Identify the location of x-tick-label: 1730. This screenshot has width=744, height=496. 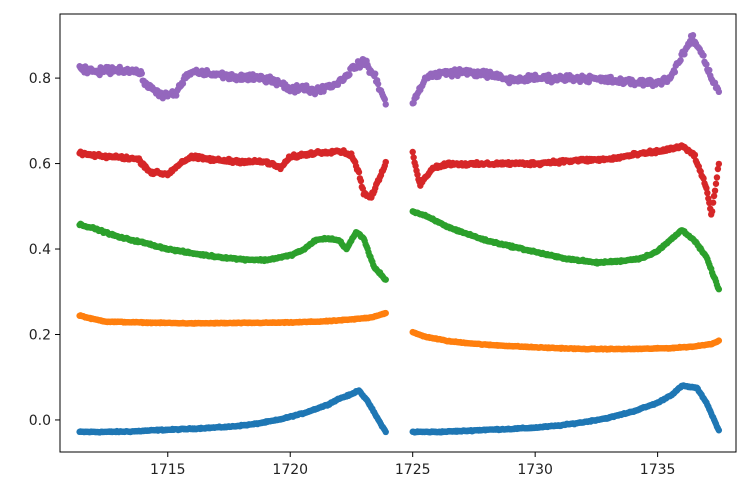
(535, 470).